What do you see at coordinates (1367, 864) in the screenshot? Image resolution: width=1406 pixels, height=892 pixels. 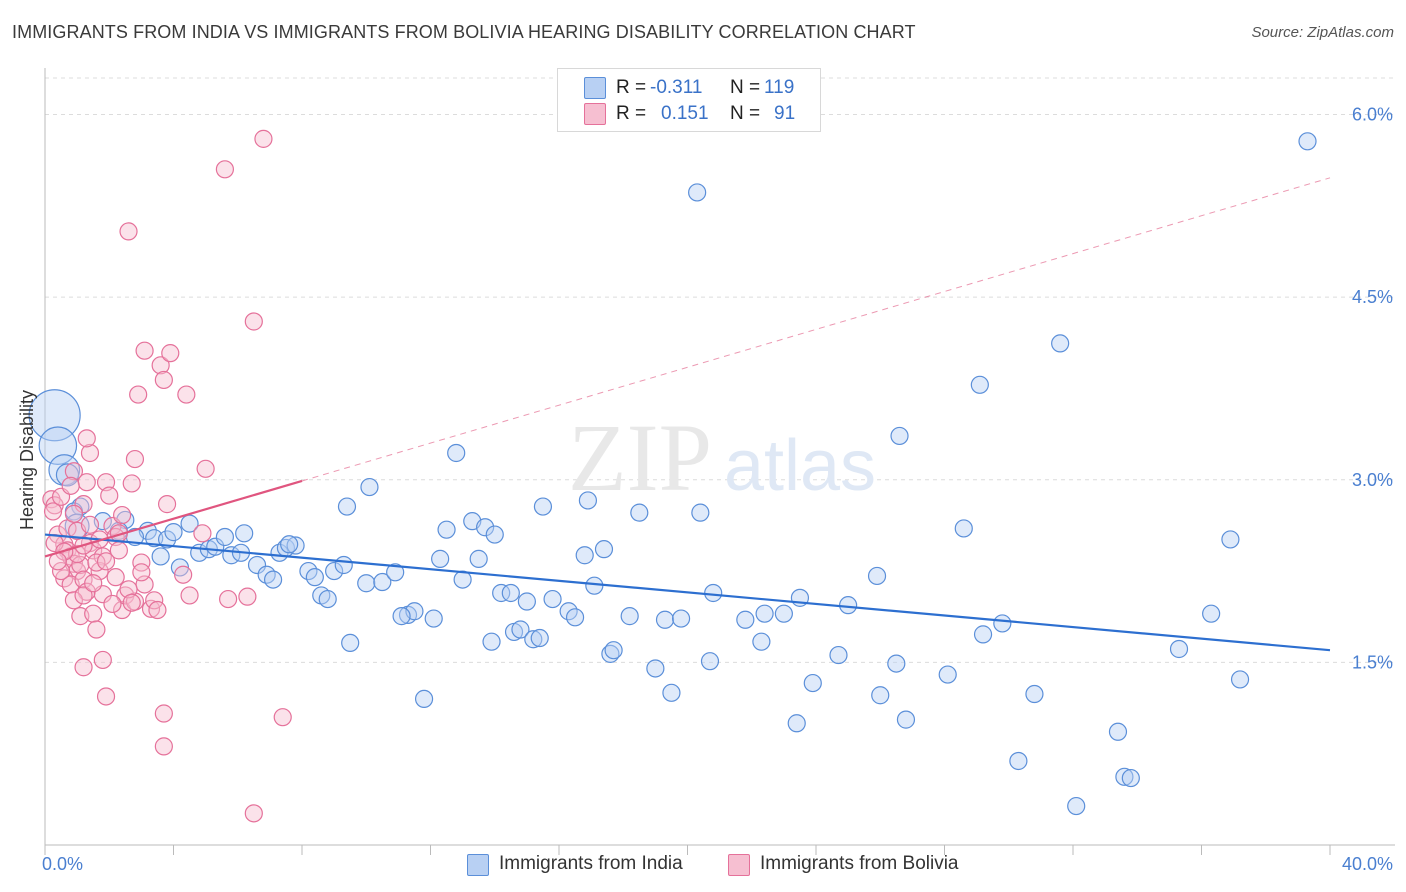 I see `x-tick-label: 40.0%` at bounding box center [1367, 864].